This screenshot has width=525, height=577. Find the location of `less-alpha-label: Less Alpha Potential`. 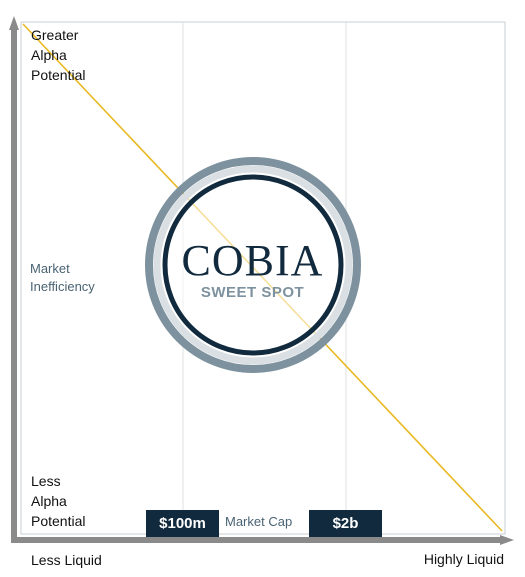

less-alpha-label: Less Alpha Potential is located at coordinates (58, 501).